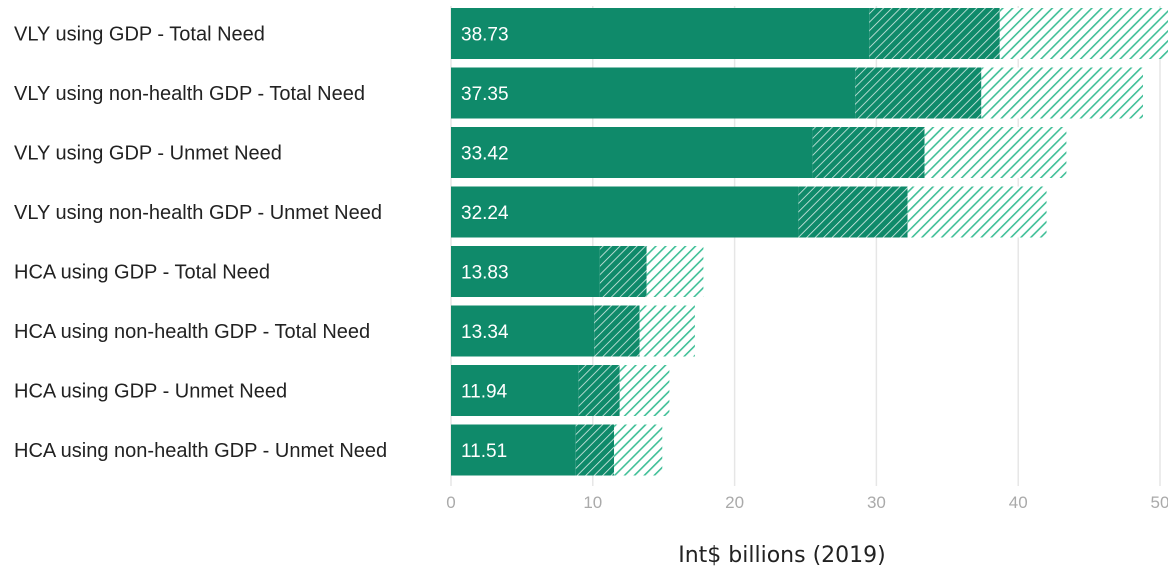 The width and height of the screenshot is (1168, 572). Describe the element at coordinates (592, 502) in the screenshot. I see `x-tick-label: 10` at that location.